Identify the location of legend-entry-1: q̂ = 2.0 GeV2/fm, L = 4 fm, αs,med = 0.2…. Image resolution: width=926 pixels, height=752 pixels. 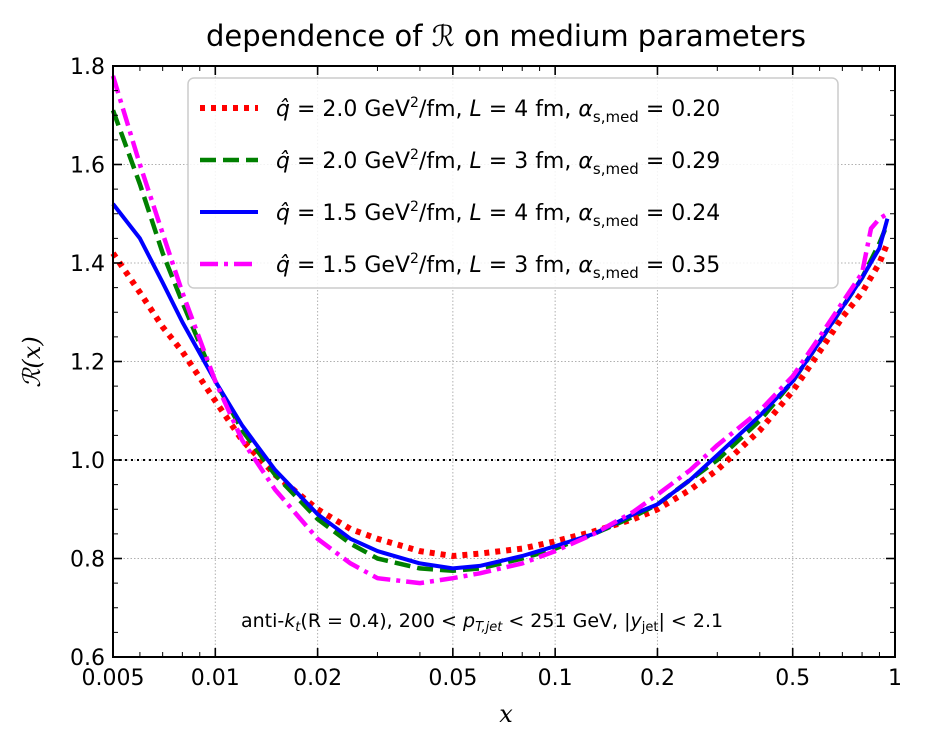
(498, 110).